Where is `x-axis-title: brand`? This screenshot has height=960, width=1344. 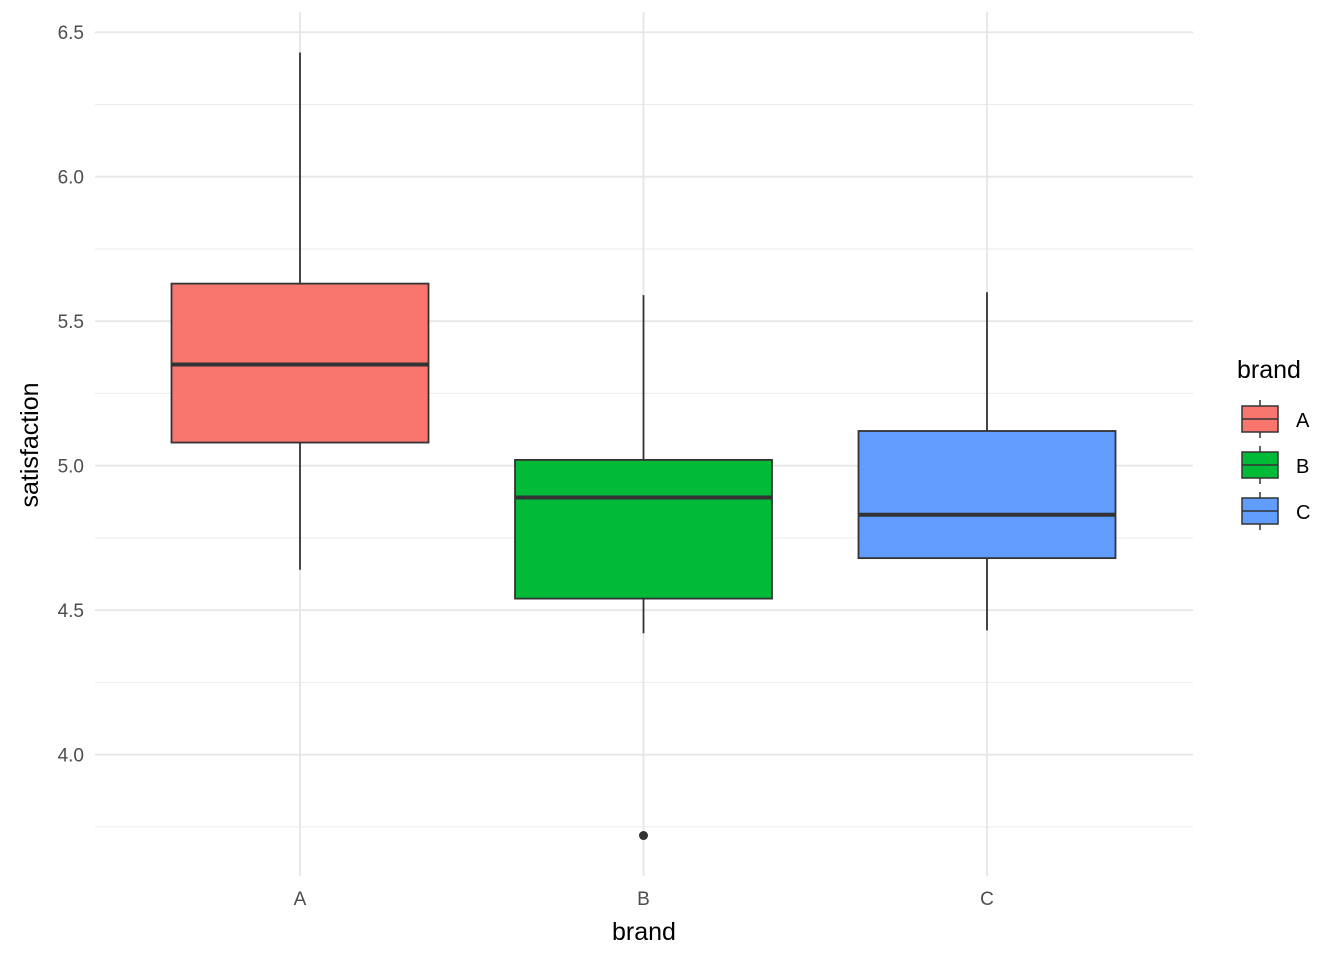 x-axis-title: brand is located at coordinates (644, 932).